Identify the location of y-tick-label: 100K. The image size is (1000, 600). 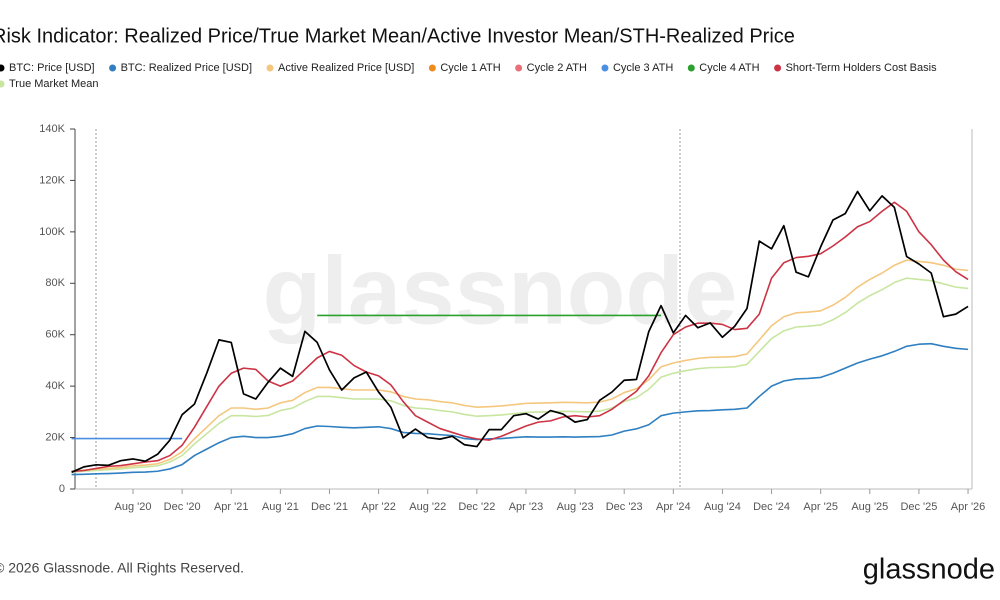
(52, 232).